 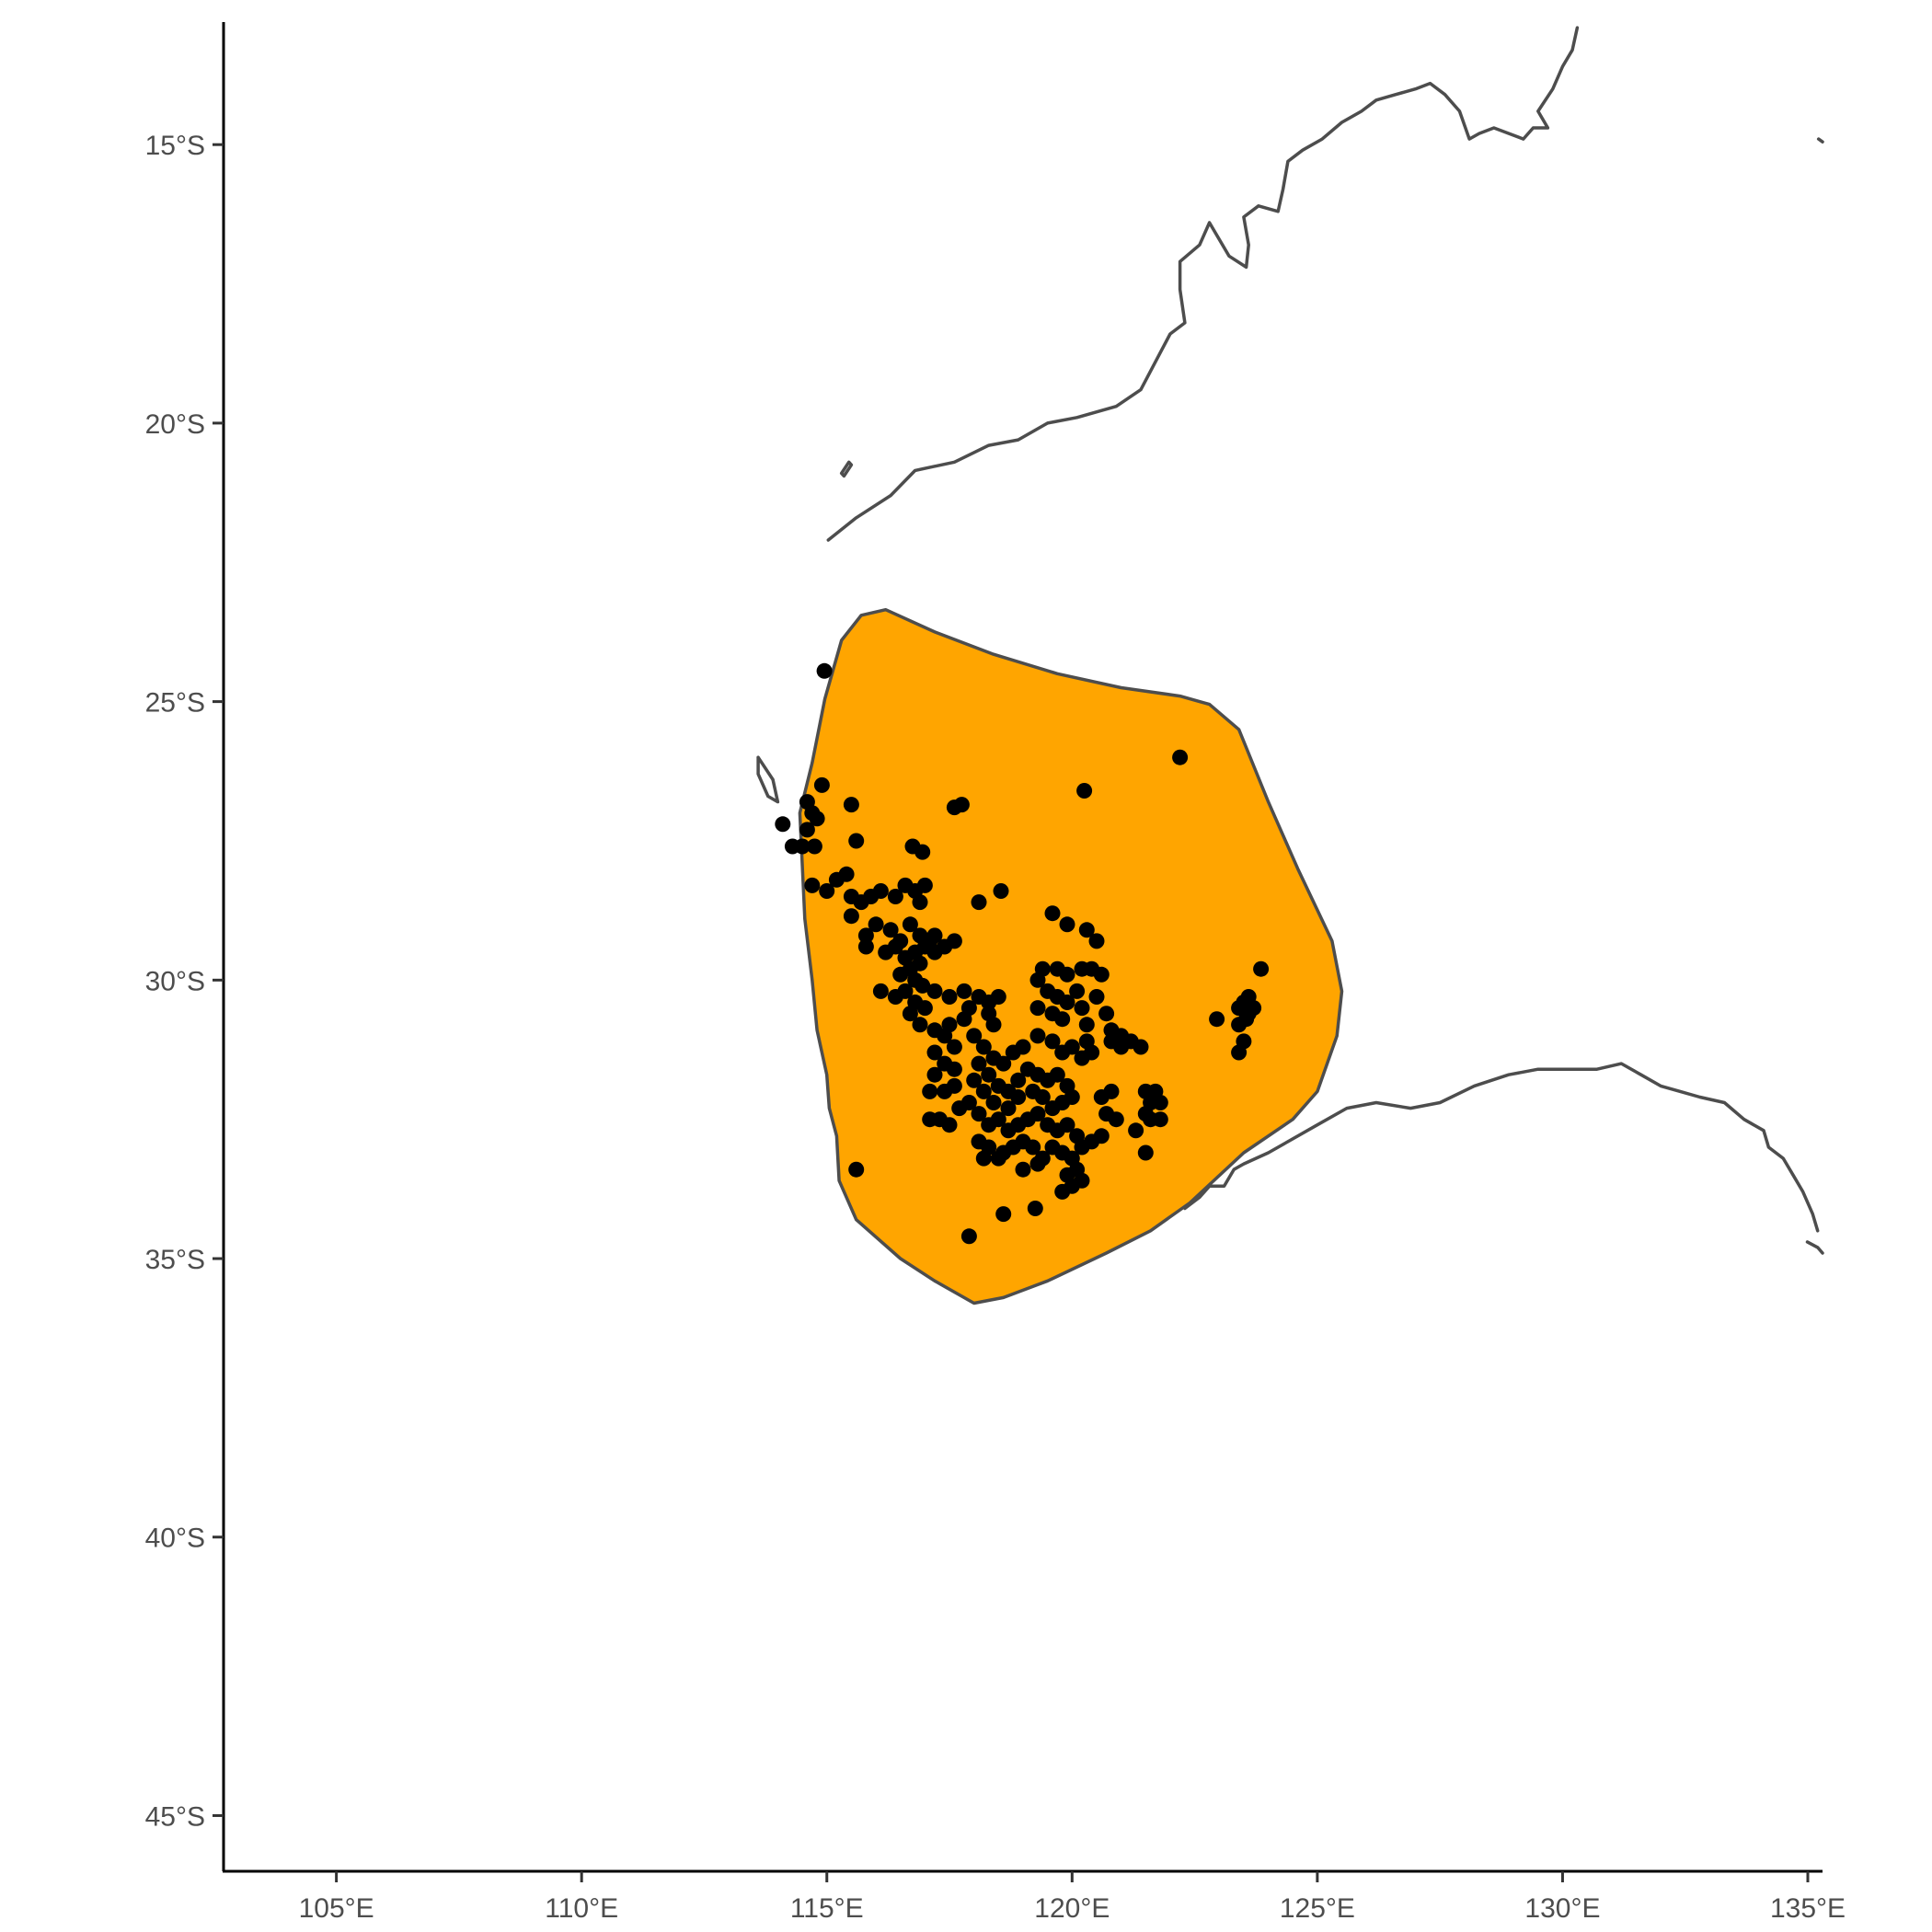 What do you see at coordinates (581, 1909) in the screenshot?
I see `x-tick-label: 110°E` at bounding box center [581, 1909].